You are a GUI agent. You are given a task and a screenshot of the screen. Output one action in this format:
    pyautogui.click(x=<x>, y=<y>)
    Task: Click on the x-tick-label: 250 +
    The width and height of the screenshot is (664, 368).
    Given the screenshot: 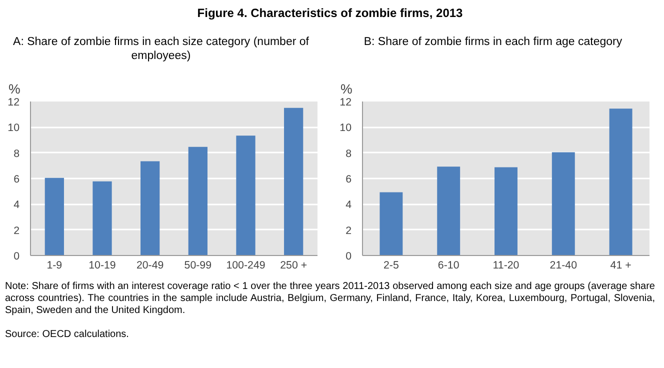 What is the action you would take?
    pyautogui.click(x=294, y=266)
    